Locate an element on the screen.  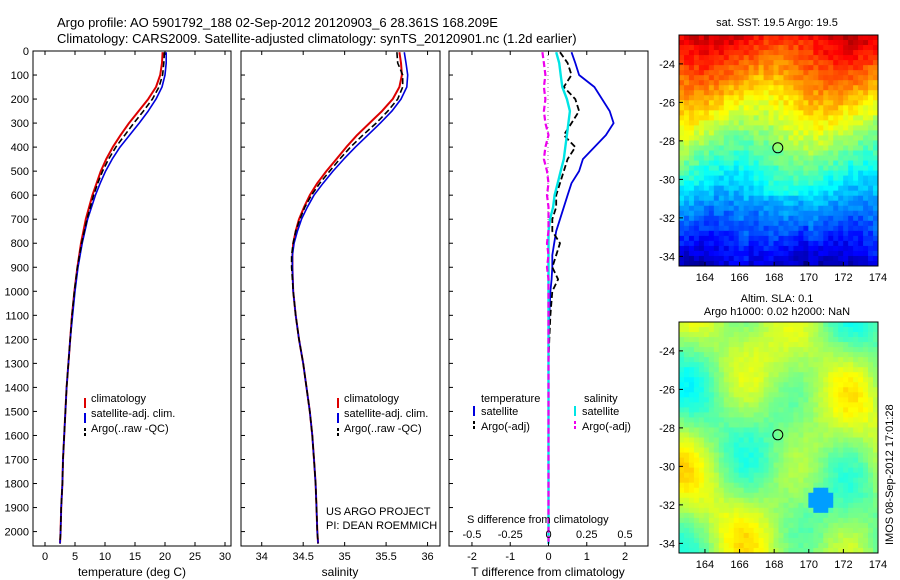
map-y-tick-label: -32 is located at coordinates (667, 506).